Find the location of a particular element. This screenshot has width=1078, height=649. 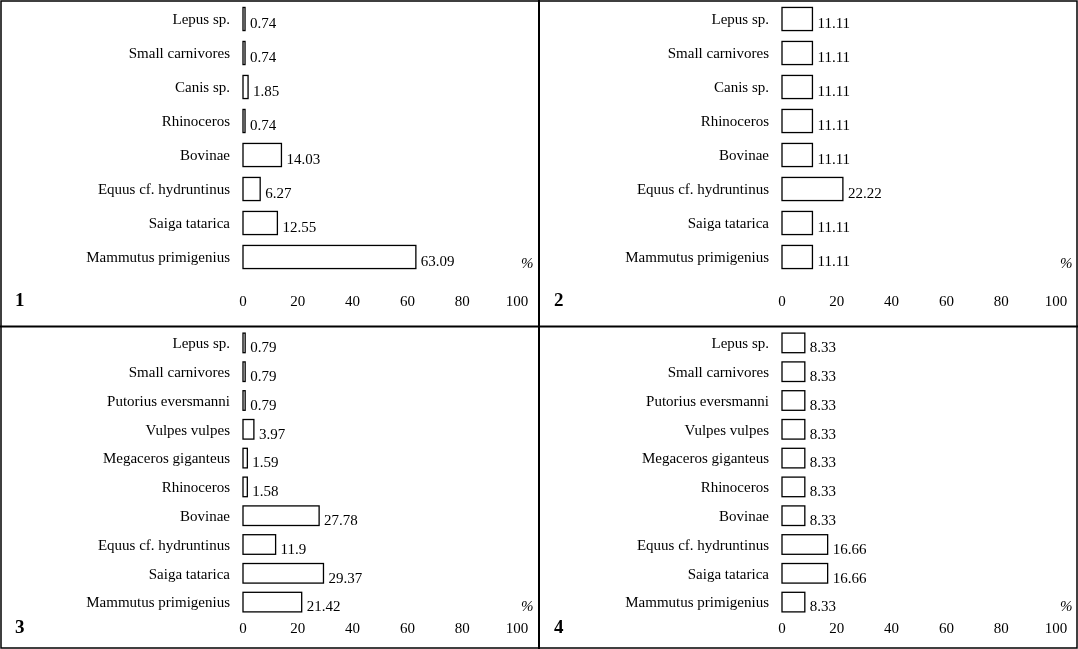

y-tick-label: Vulpes vulpes is located at coordinates (727, 429).